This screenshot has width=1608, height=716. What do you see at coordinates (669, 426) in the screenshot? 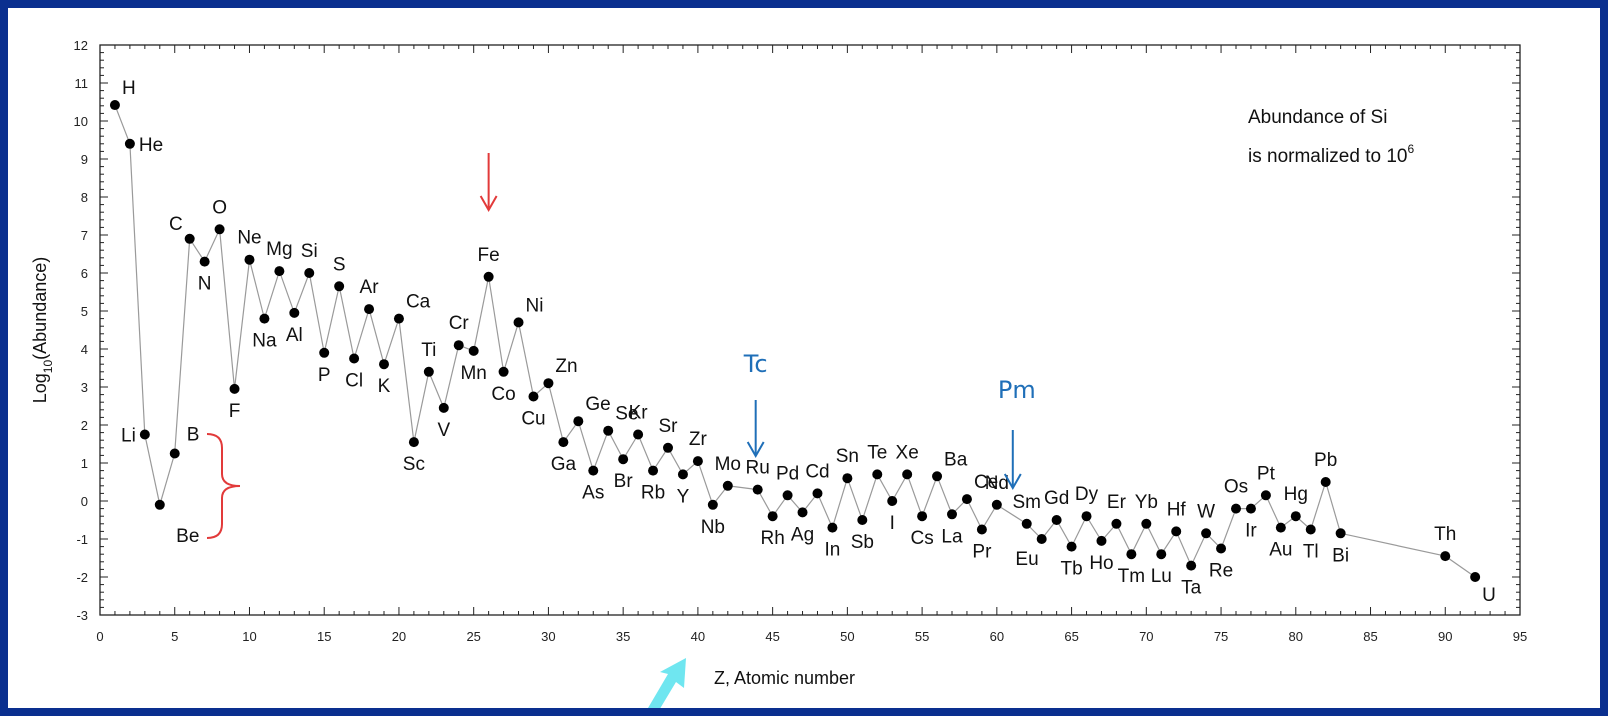
I see `point-label-sr: Sr` at bounding box center [669, 426].